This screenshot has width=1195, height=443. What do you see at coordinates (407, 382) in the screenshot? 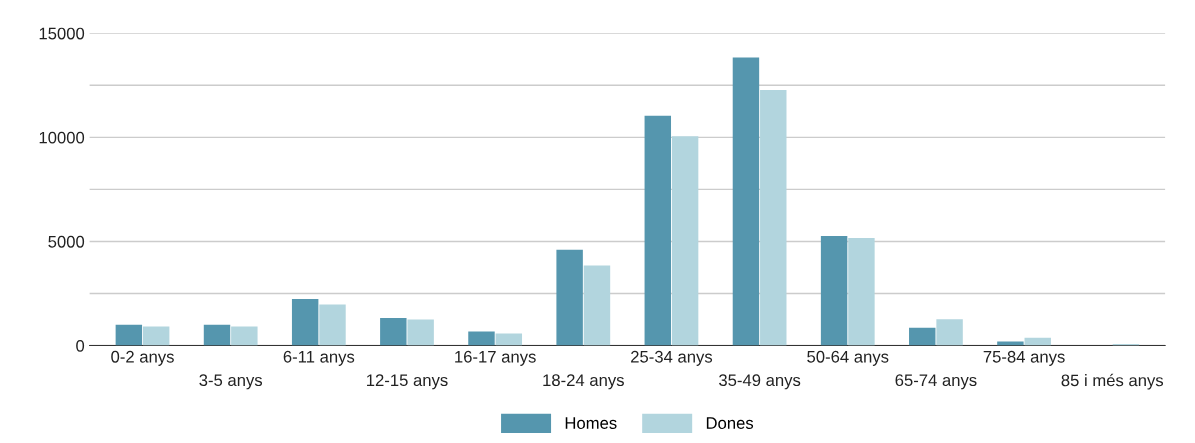
I see `x-tick-label: 12-15 anys` at bounding box center [407, 382].